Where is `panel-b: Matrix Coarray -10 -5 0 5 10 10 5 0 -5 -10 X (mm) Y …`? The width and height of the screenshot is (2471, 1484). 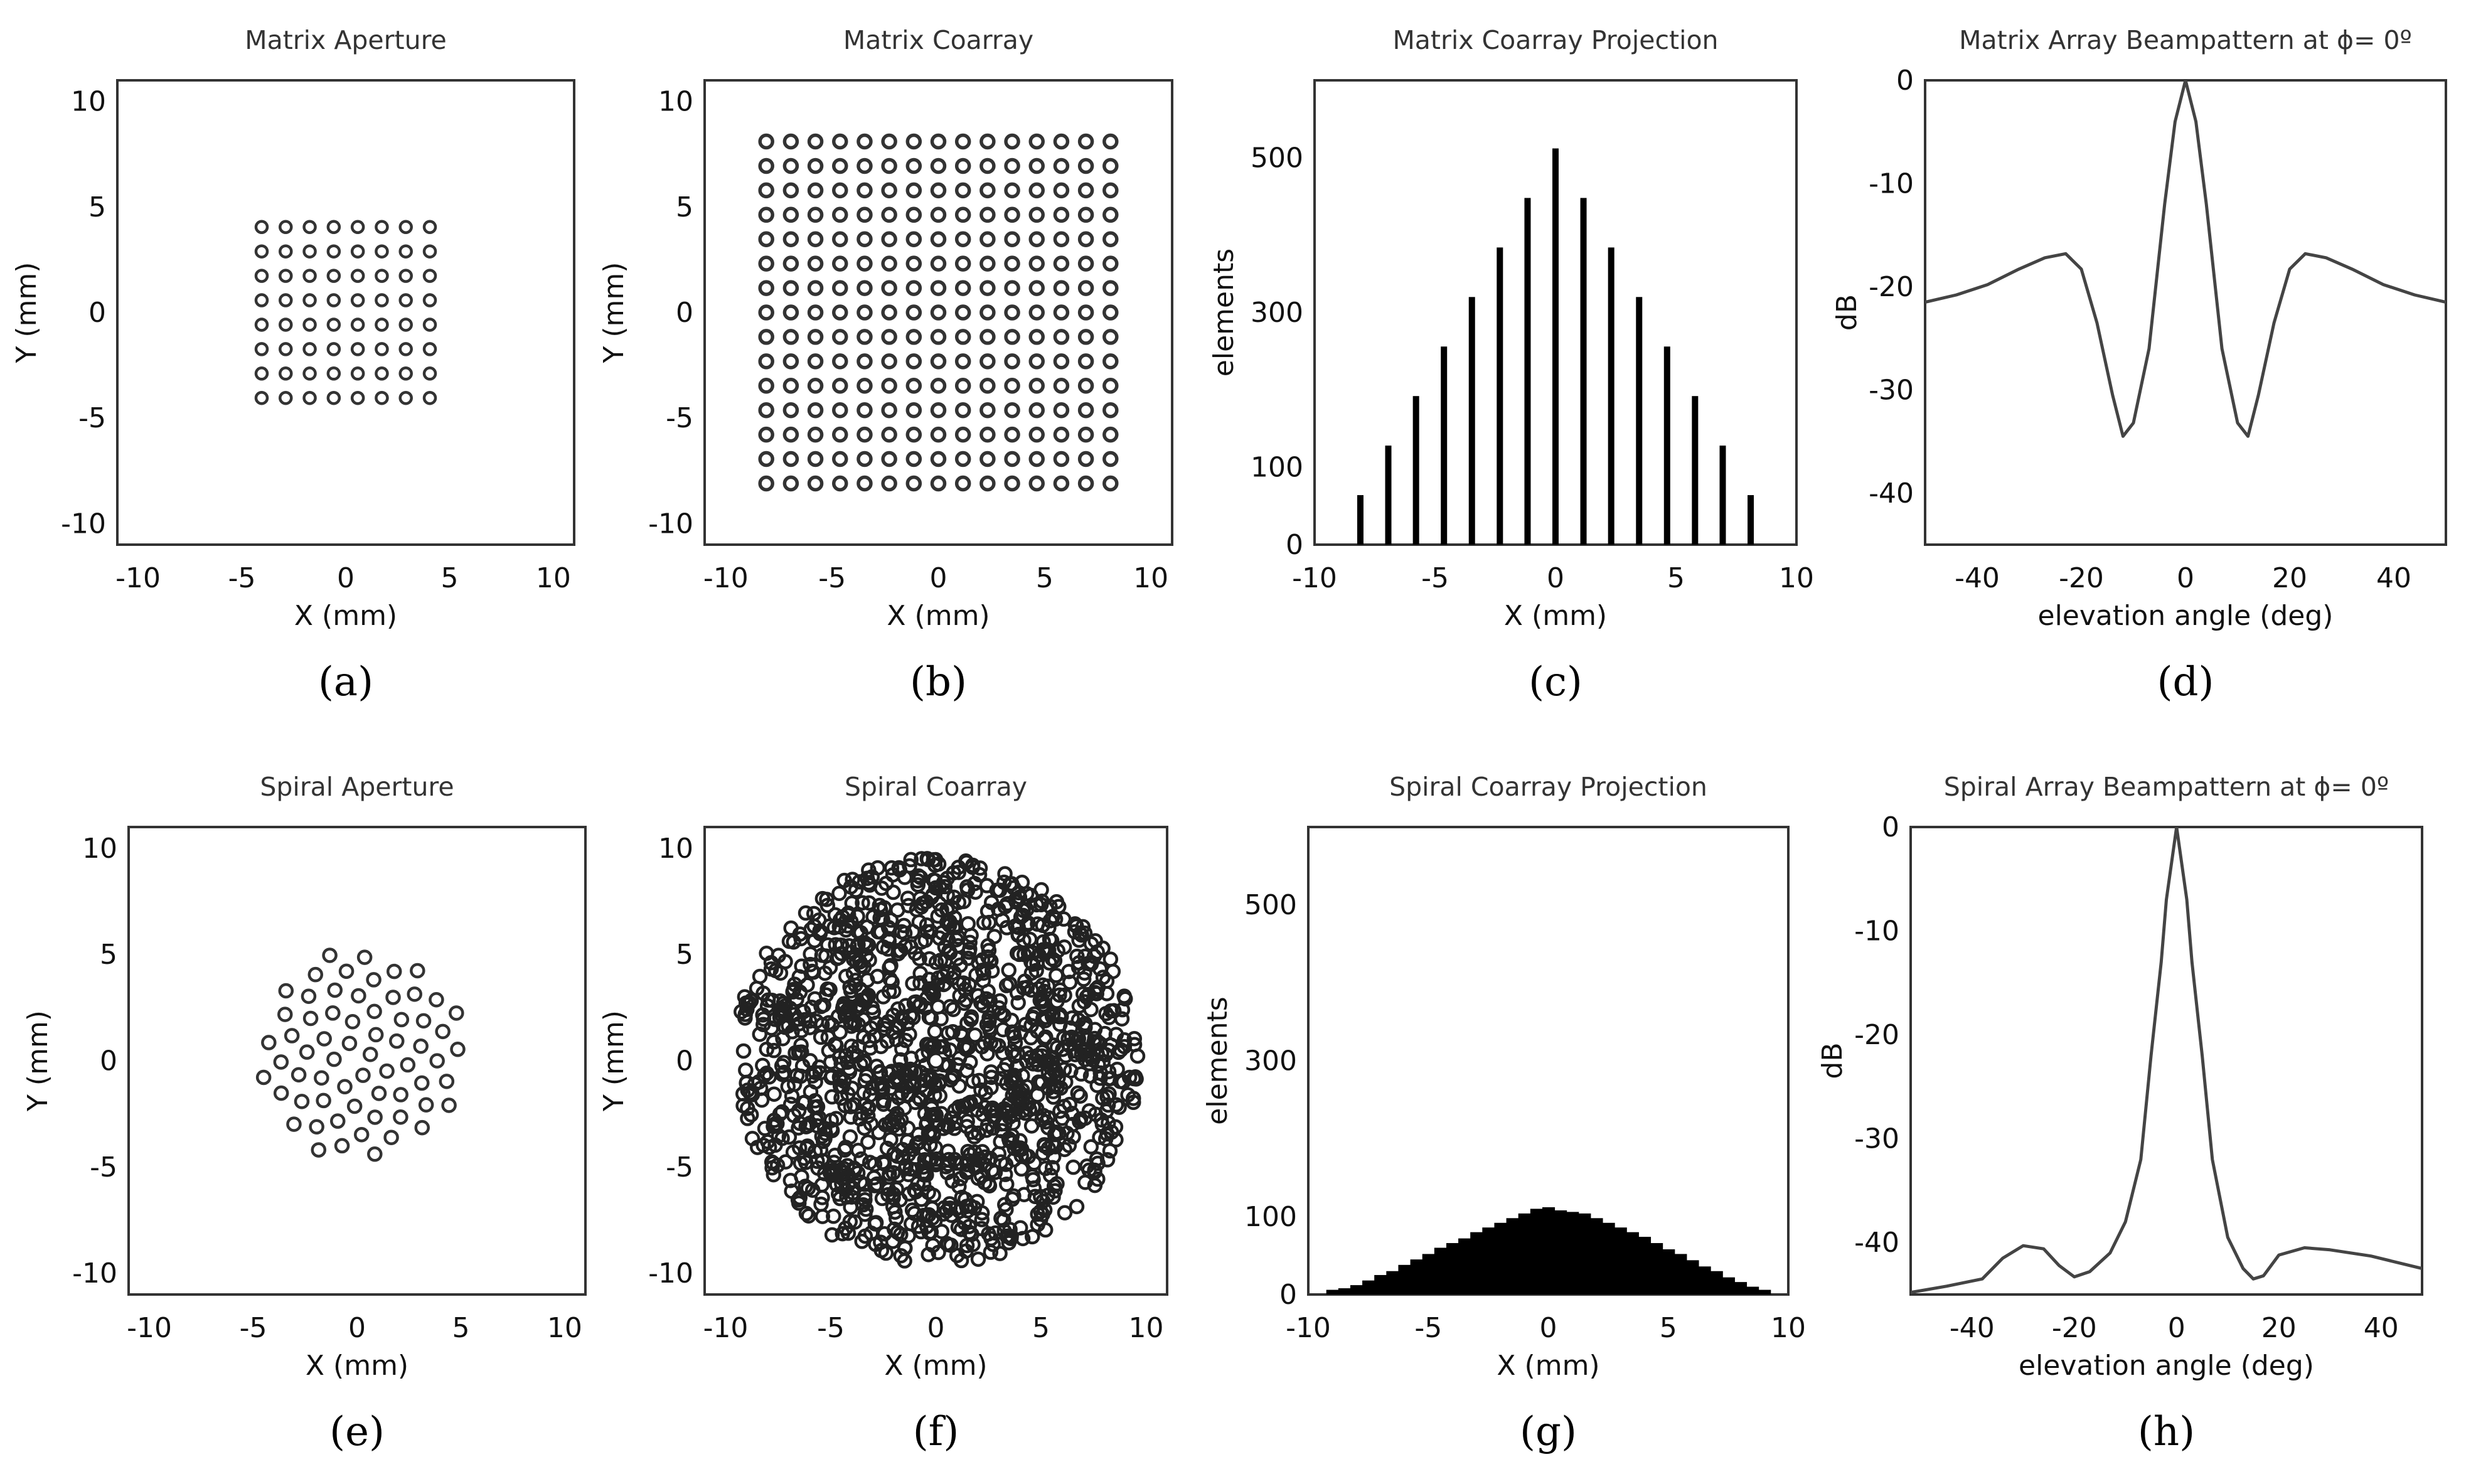
panel-b: Matrix Coarray -10 -5 0 5 10 10 5 0 -5 -10 X (mm) Y … is located at coordinates (885, 365).